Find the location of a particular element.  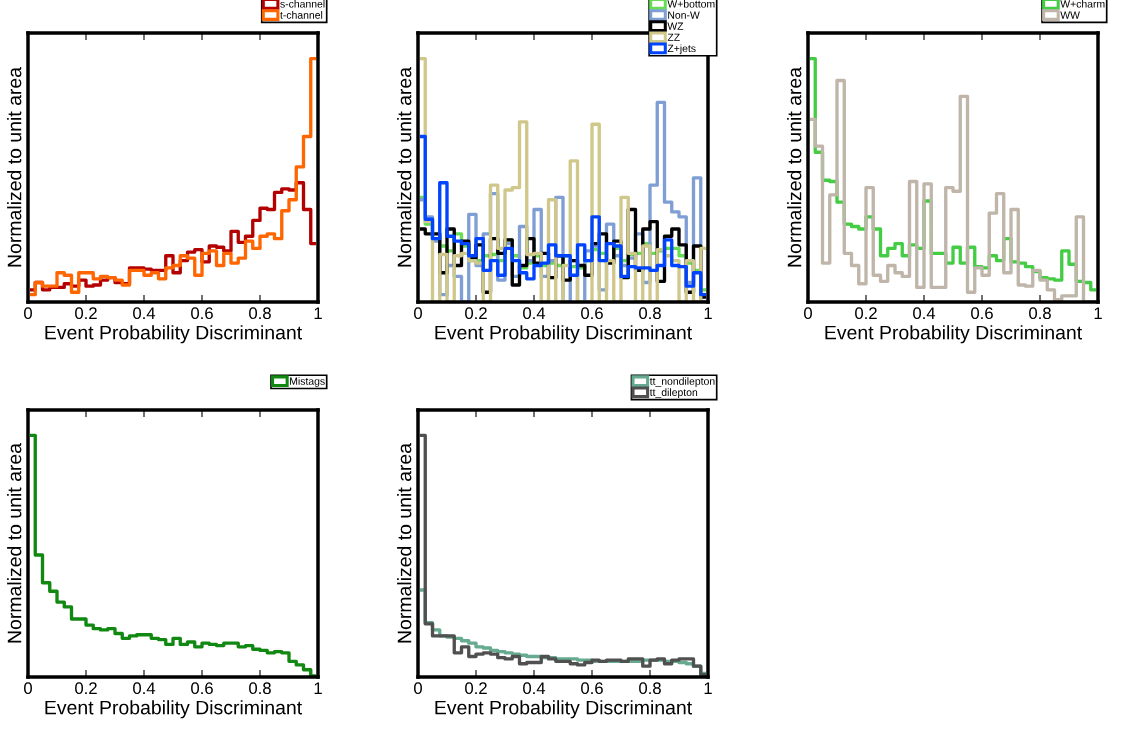

legend-label: WW is located at coordinates (1070, 15).